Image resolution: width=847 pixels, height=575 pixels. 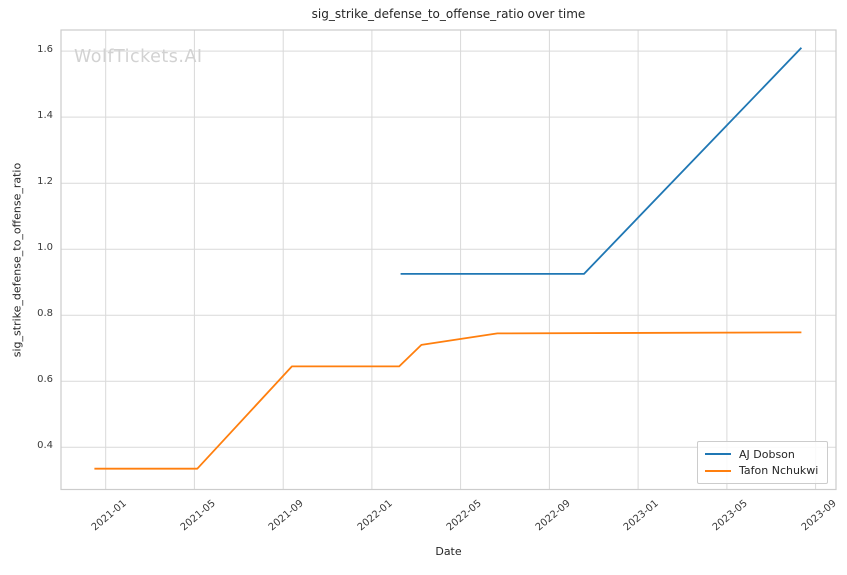 I want to click on legend-item-tafon-nchukwi: Tafon Nchukwi, so click(x=762, y=470).